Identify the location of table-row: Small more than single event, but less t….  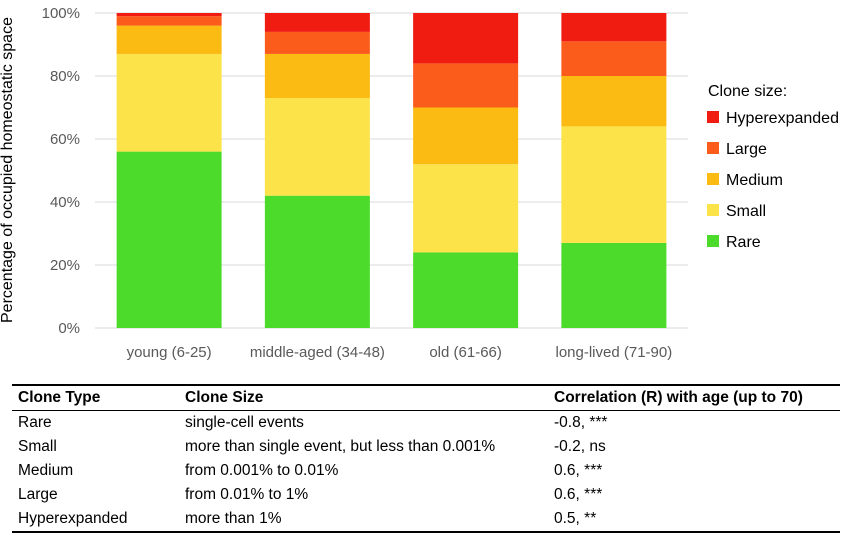
(426, 447).